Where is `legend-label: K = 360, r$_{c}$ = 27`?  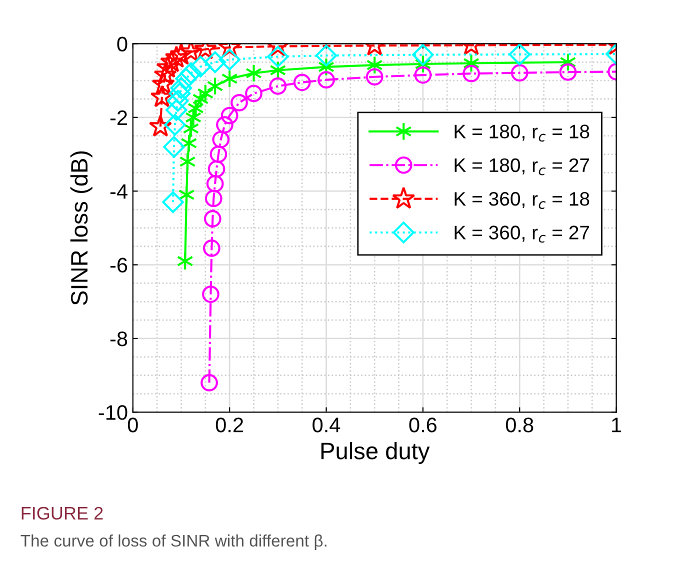 legend-label: K = 360, r$_{c}$ = 27 is located at coordinates (522, 234).